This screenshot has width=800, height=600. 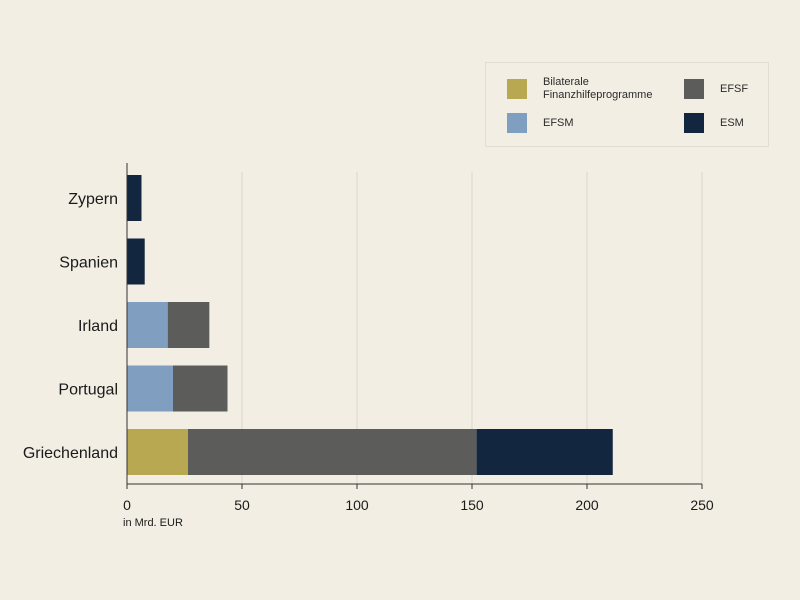 What do you see at coordinates (472, 505) in the screenshot?
I see `x-tick-label-150: 150` at bounding box center [472, 505].